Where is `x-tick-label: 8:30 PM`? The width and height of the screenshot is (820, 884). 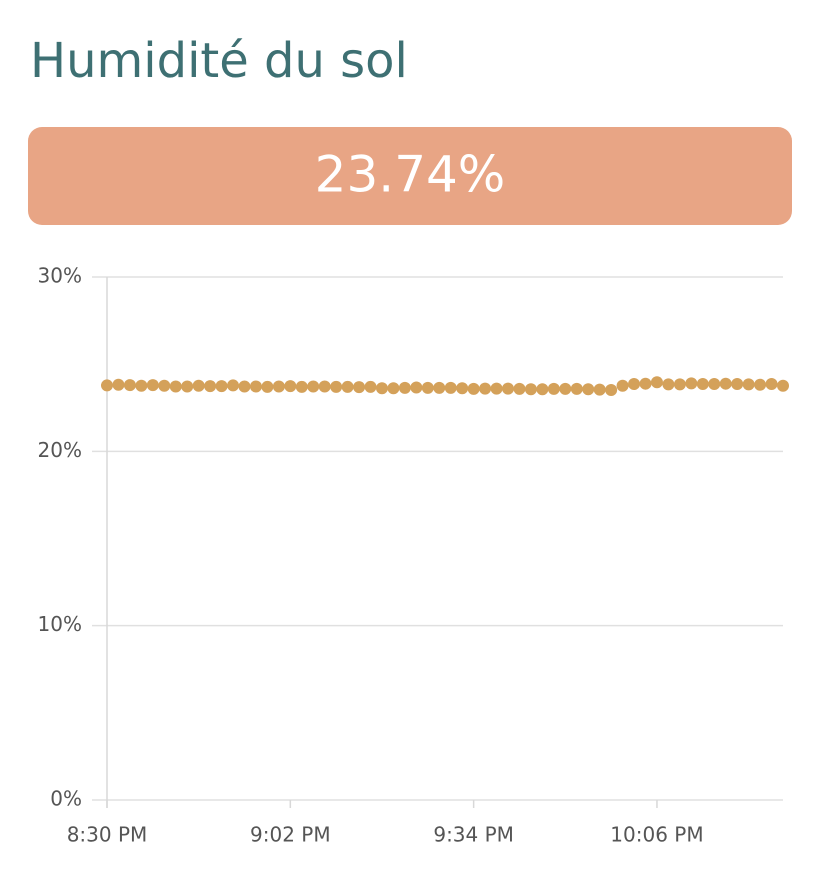
x-tick-label: 8:30 PM is located at coordinates (107, 835).